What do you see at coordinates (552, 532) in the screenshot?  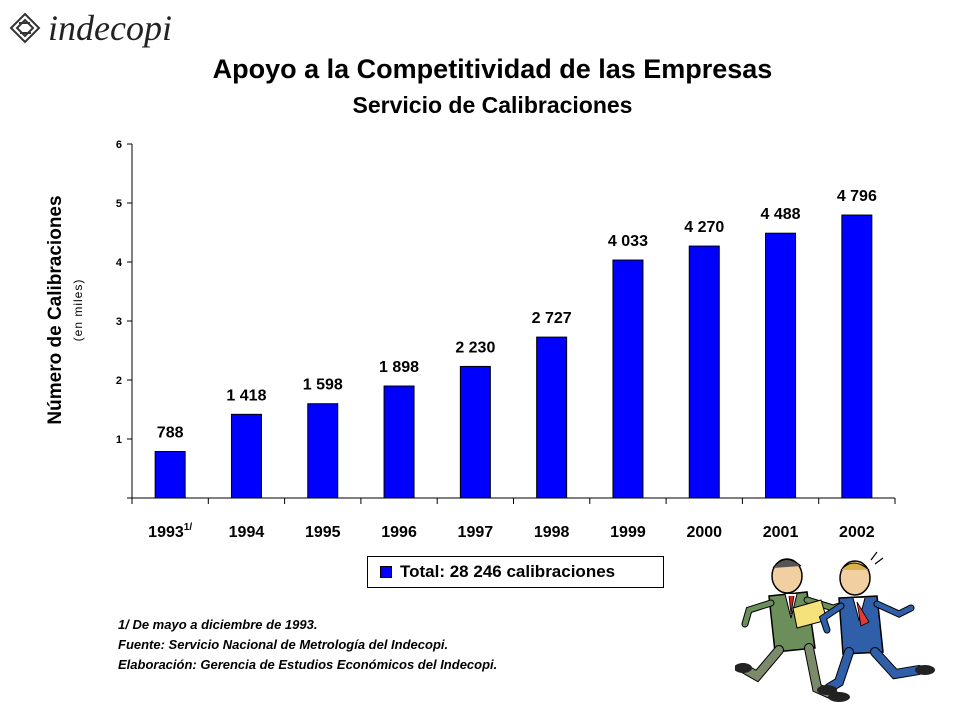 I see `x-tick-label: 1998` at bounding box center [552, 532].